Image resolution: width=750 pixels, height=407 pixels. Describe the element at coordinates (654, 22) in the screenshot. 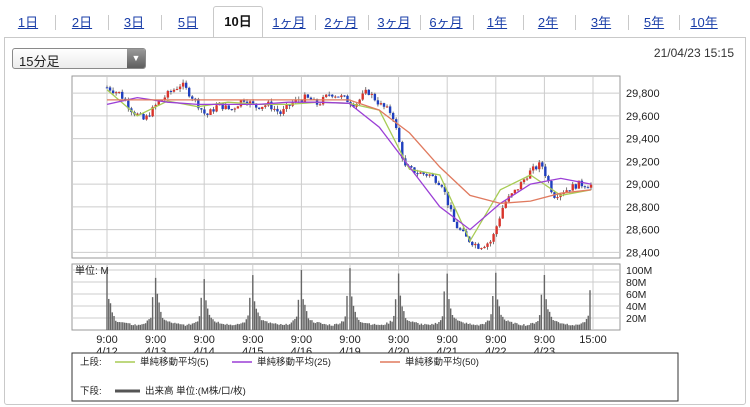

I see `tab-5年: 5年` at that location.